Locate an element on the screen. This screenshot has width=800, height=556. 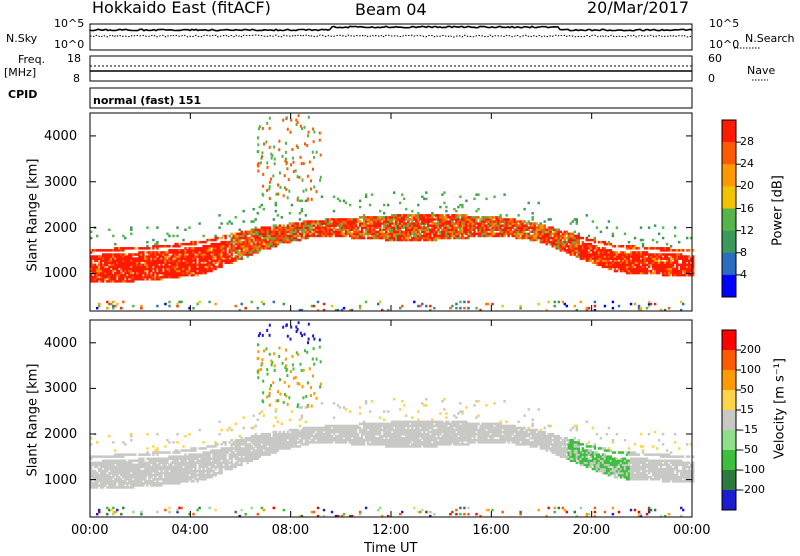
freq-panel-frame is located at coordinates (391, 68).